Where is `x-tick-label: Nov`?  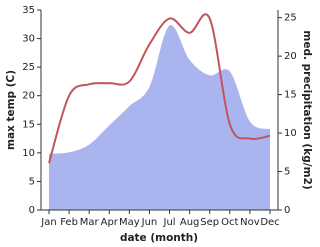
x-tick-label: Nov is located at coordinates (250, 222).